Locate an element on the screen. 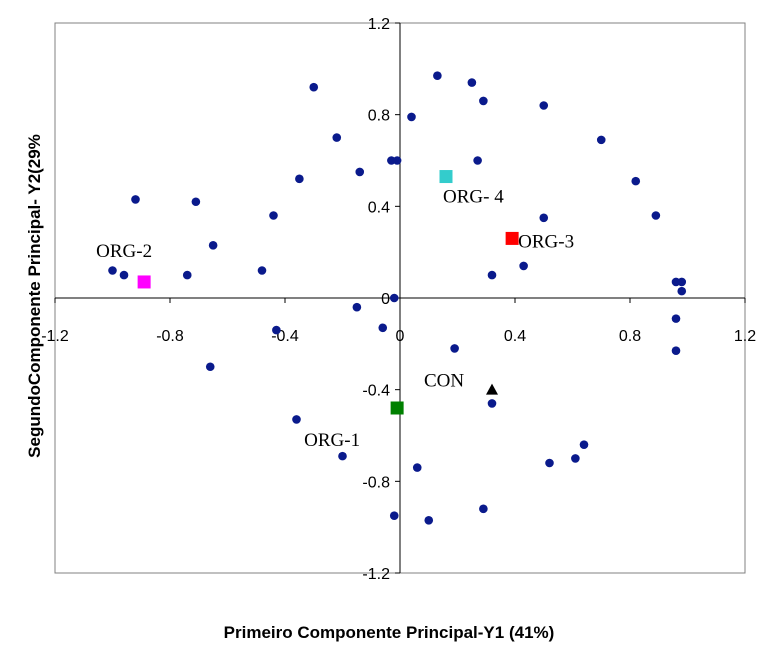 Image resolution: width=764 pixels, height=648 pixels. y-tick-label: -1.2 is located at coordinates (376, 574).